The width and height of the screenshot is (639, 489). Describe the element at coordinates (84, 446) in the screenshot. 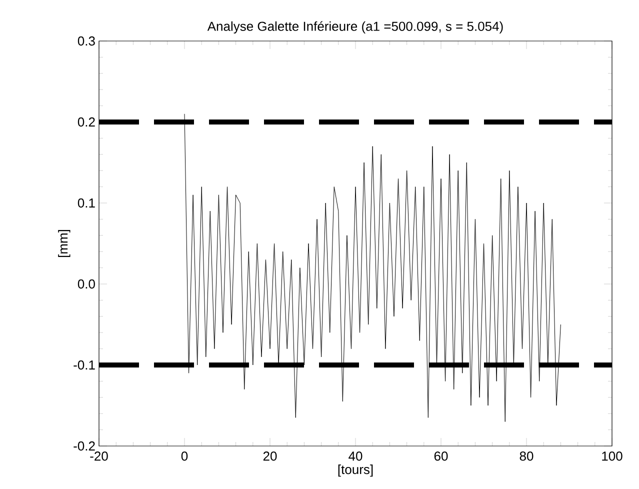

I see `y-tick-label: -0.2` at that location.